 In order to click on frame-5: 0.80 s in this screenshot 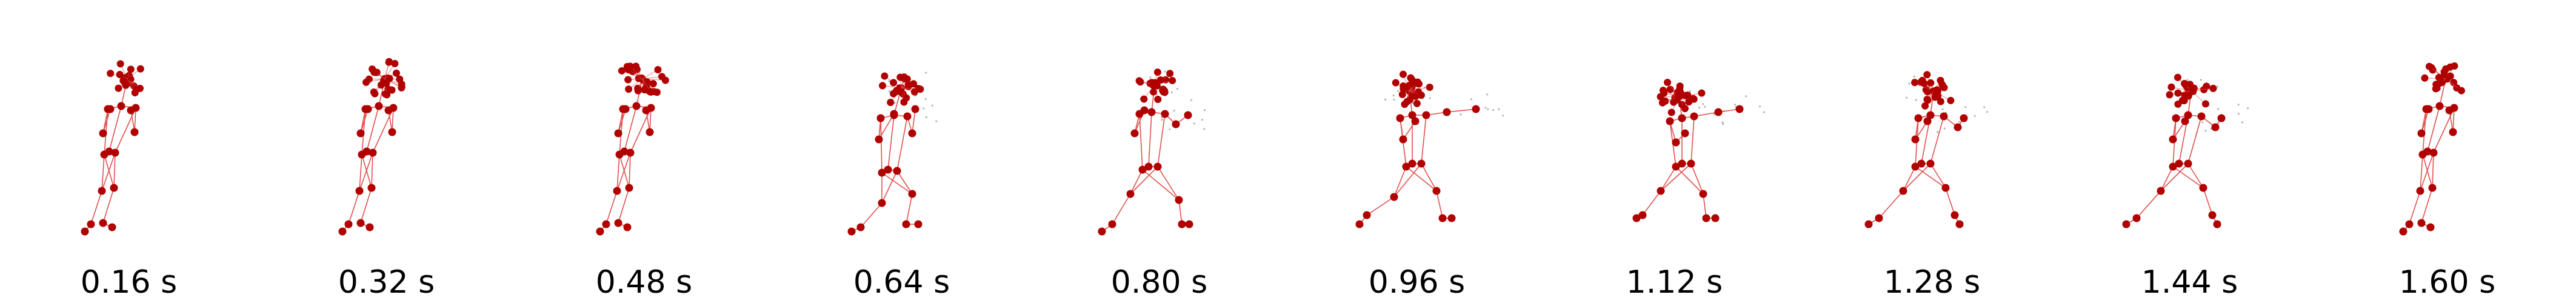, I will do `click(1159, 151)`.